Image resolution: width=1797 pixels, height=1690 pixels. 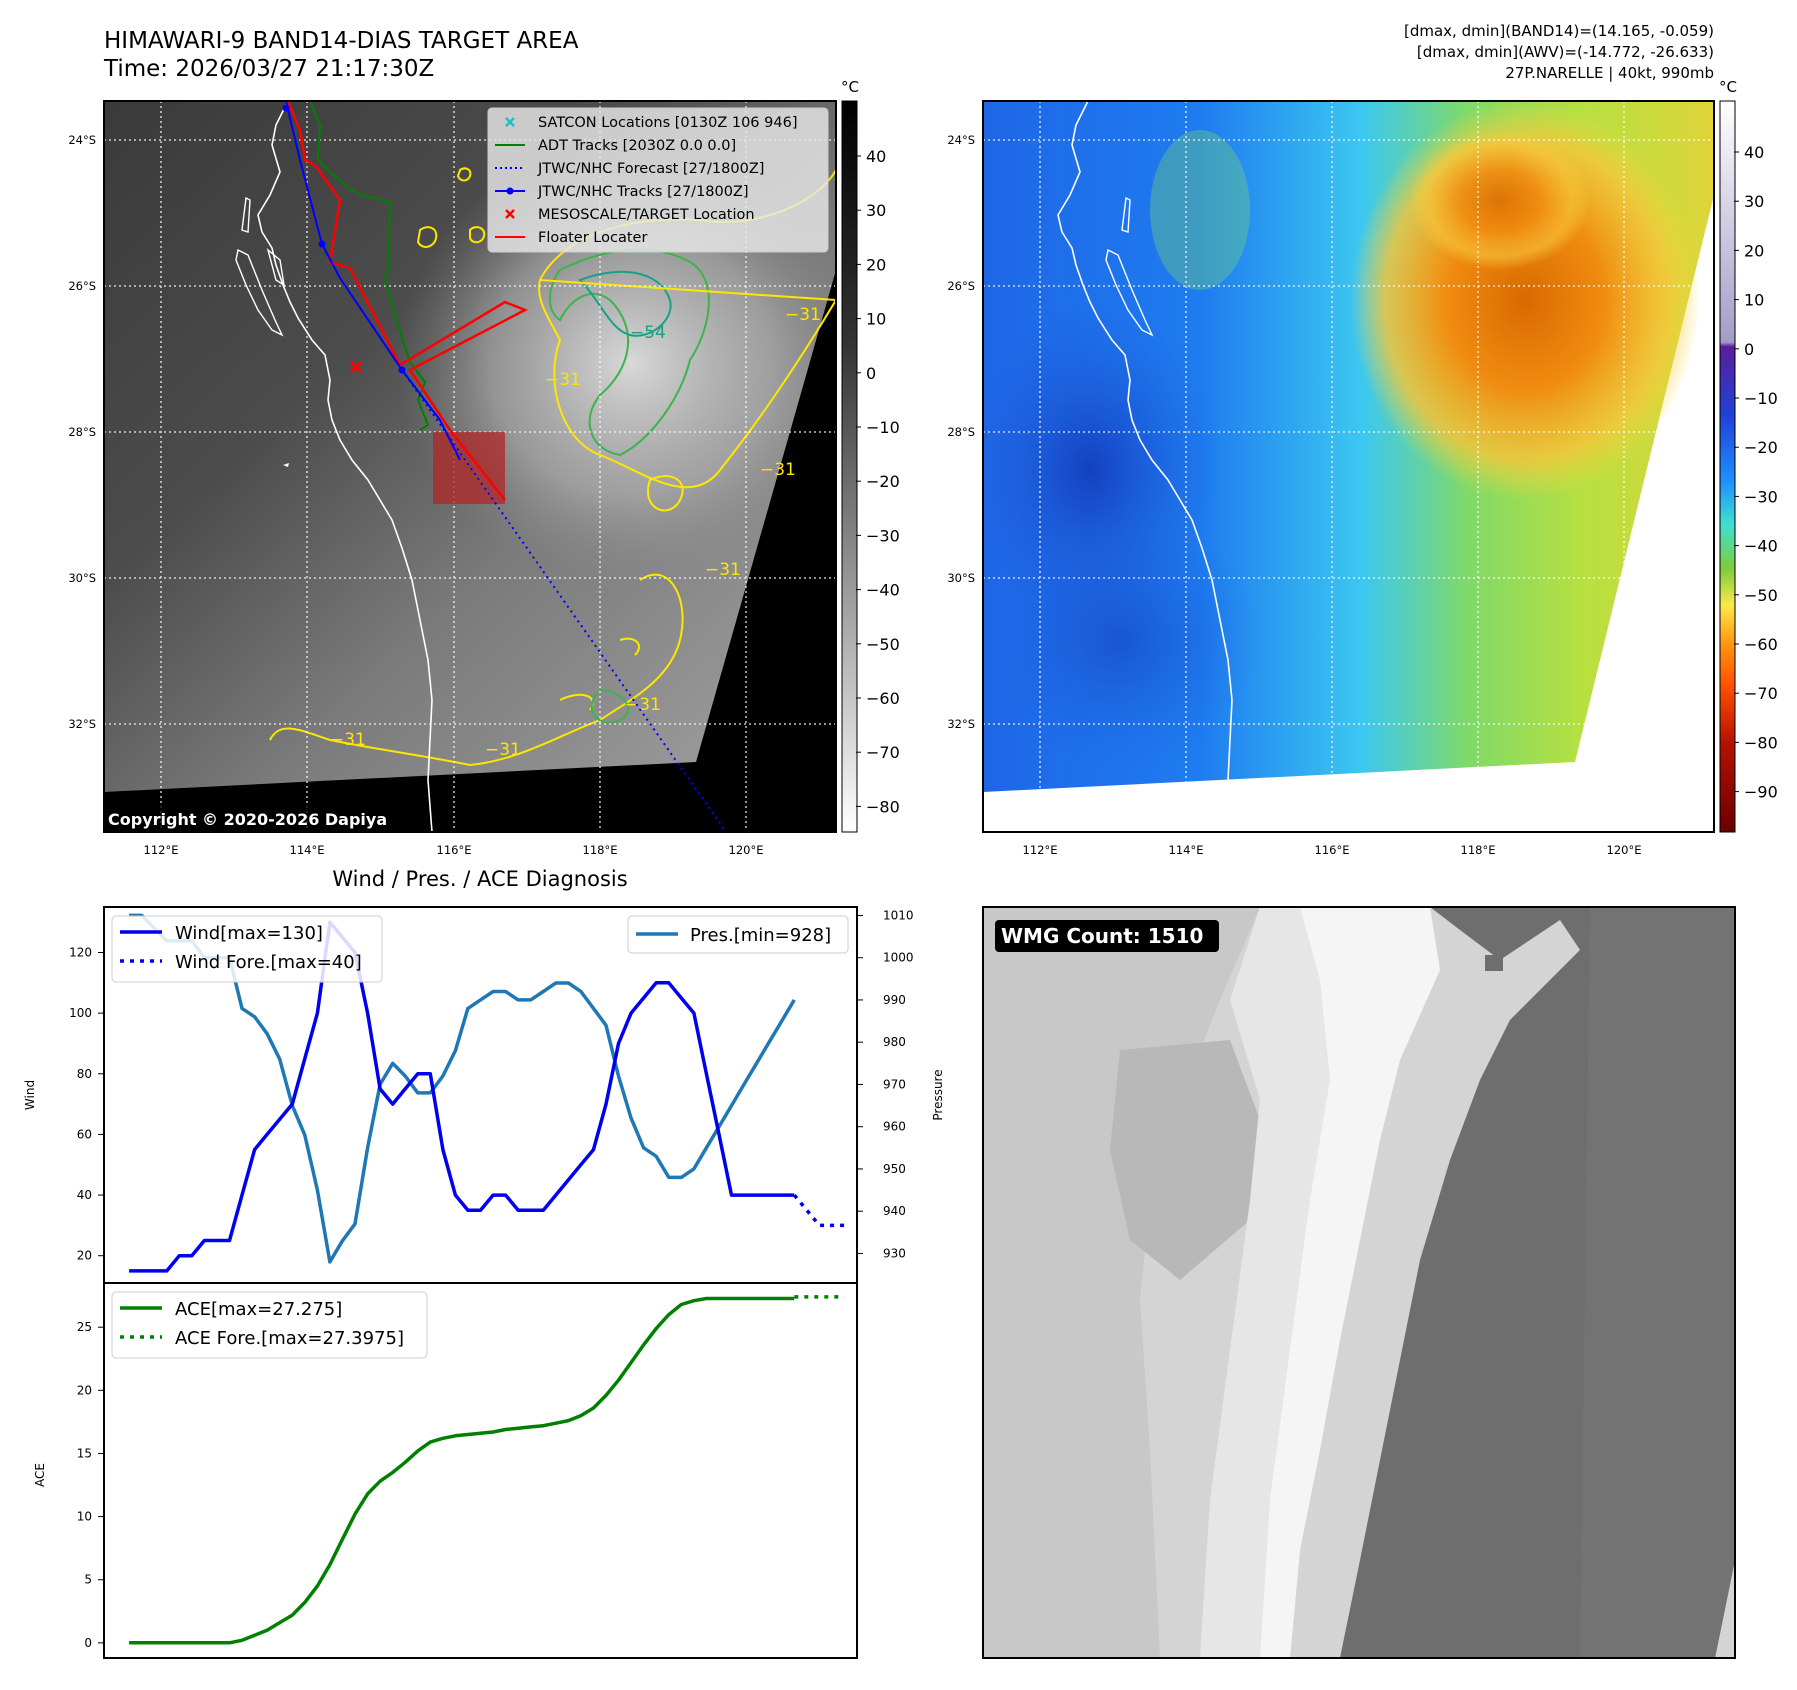 What do you see at coordinates (84, 1134) in the screenshot?
I see `axis-tick-label: 60` at bounding box center [84, 1134].